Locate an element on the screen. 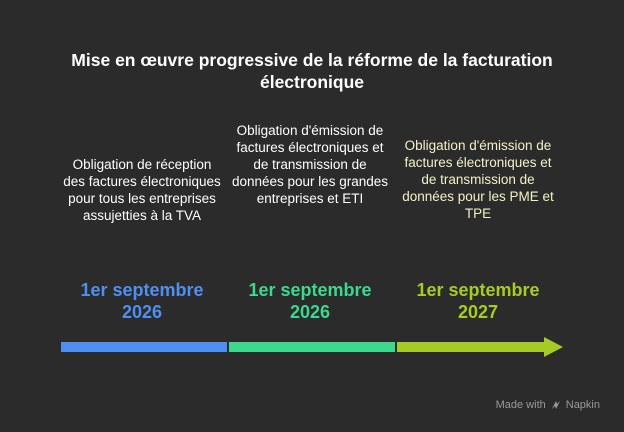 This screenshot has width=624, height=432. milestone-2-date: 1er septembre 2026 is located at coordinates (310, 301).